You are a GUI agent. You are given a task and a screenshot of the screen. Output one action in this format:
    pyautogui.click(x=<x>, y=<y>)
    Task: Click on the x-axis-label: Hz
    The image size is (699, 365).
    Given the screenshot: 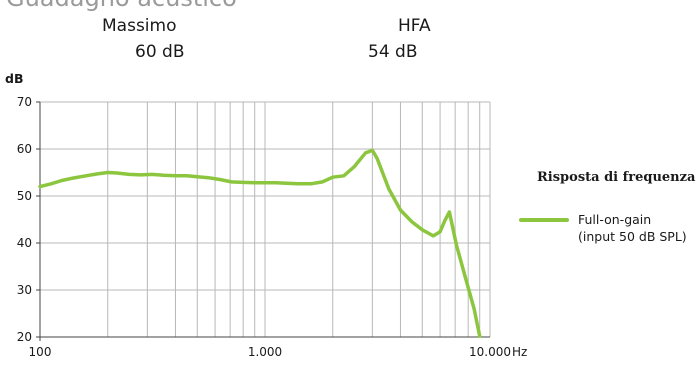 What is the action you would take?
    pyautogui.click(x=519, y=352)
    